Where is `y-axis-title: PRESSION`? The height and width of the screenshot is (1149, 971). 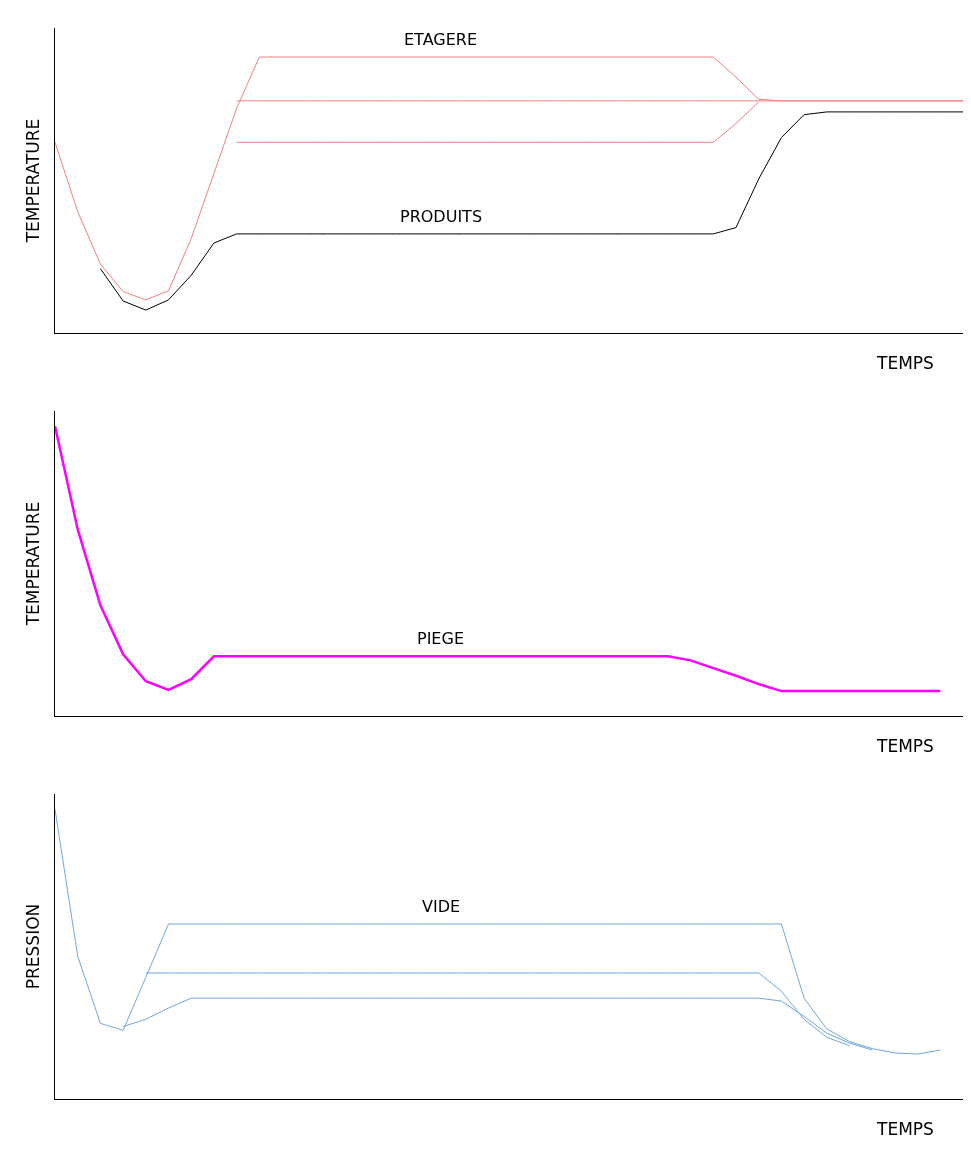 y-axis-title: PRESSION is located at coordinates (32, 946).